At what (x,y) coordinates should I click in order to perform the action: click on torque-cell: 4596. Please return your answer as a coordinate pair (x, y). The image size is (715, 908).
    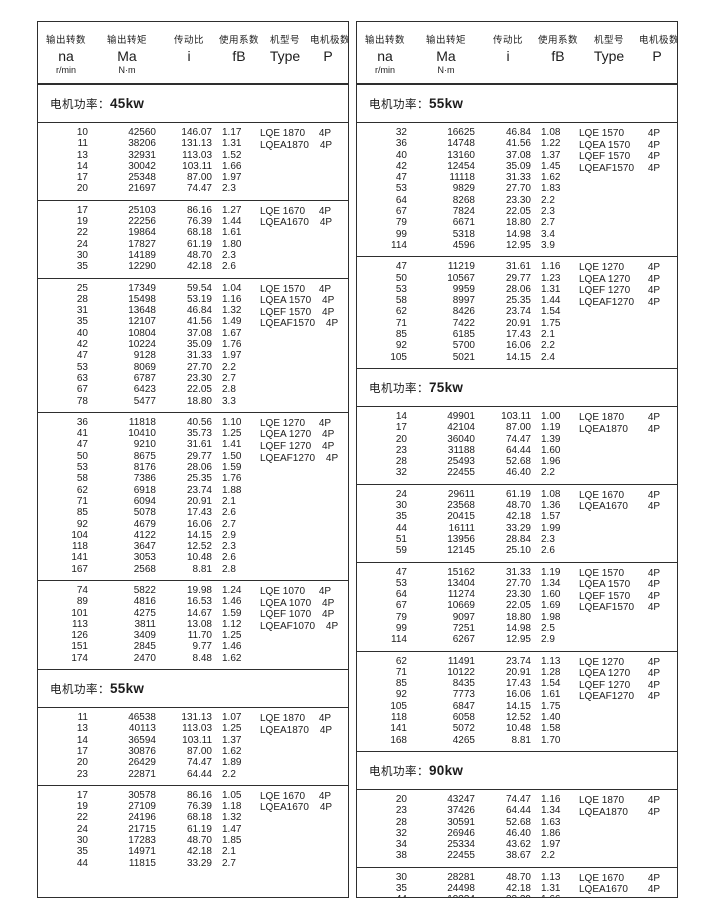
    Looking at the image, I should click on (463, 245).